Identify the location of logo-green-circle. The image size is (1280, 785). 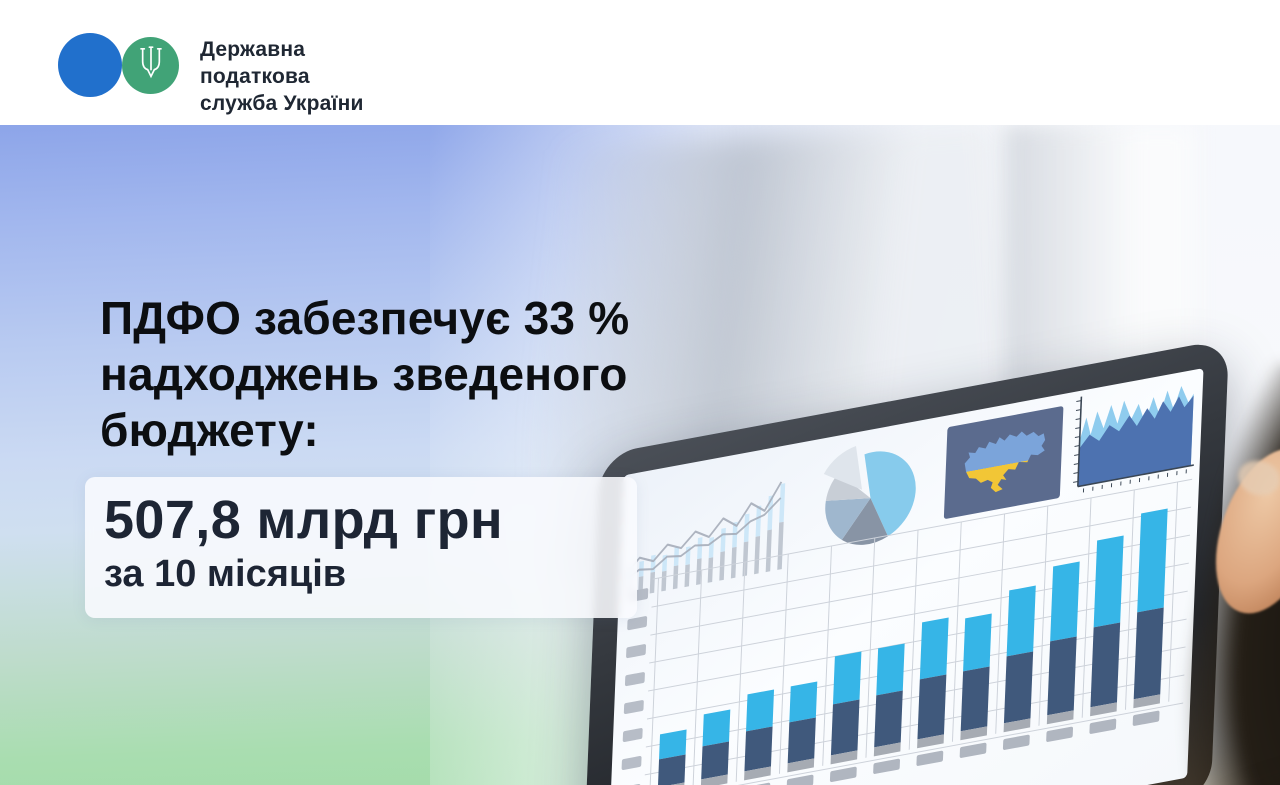
(150, 65).